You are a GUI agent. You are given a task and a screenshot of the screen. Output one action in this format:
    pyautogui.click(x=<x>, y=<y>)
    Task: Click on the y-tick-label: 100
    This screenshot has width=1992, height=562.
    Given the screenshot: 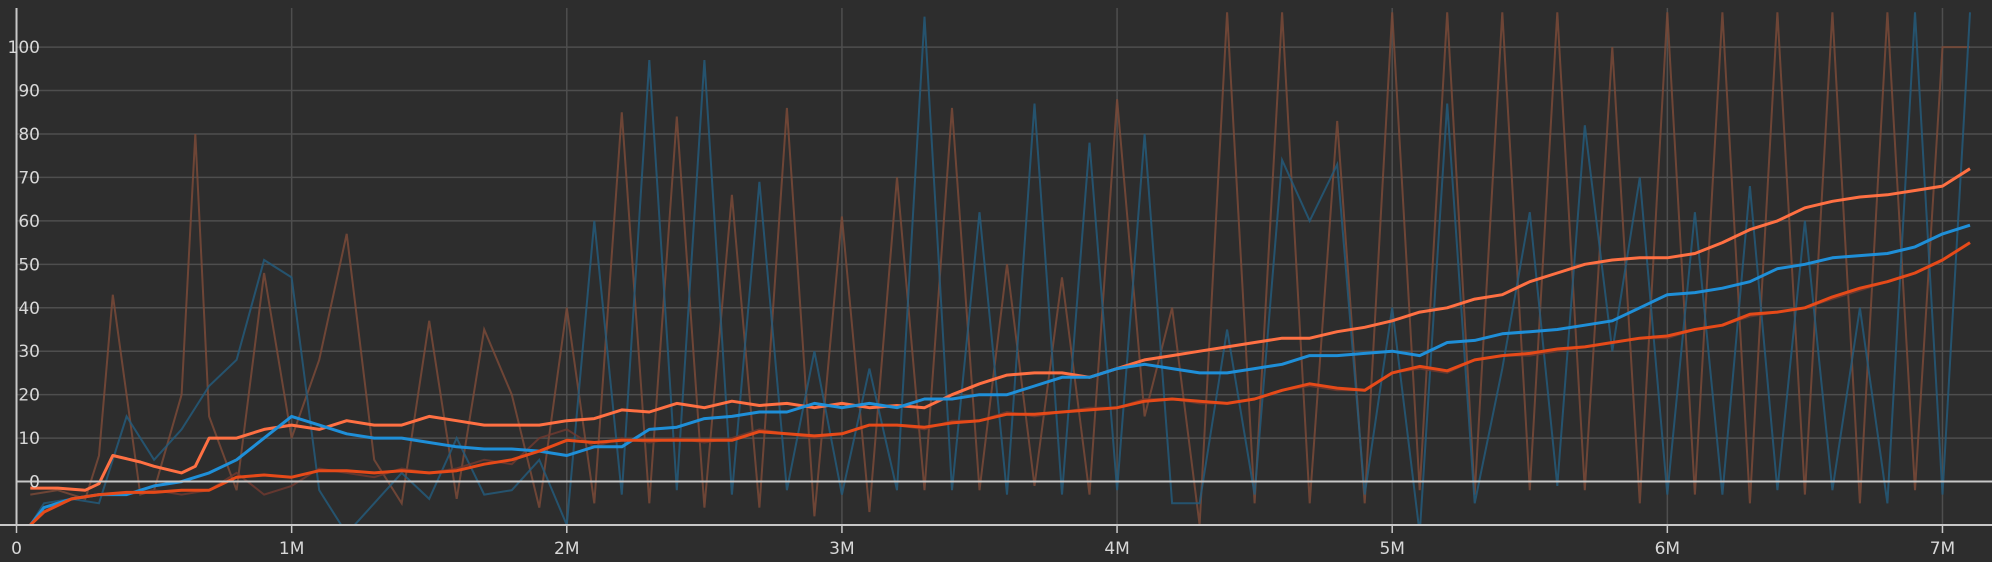 What is the action you would take?
    pyautogui.click(x=24, y=48)
    